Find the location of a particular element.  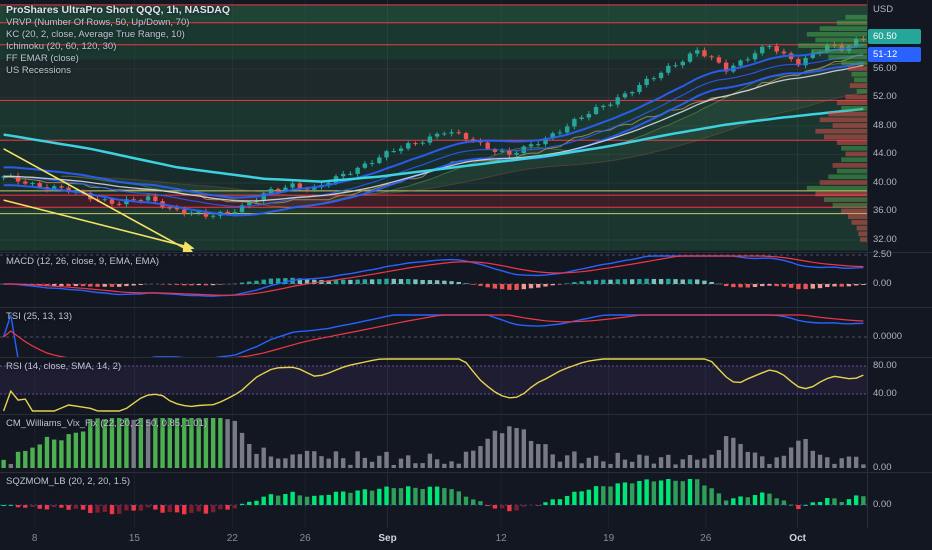

price-label: 48.00 is located at coordinates (885, 125).